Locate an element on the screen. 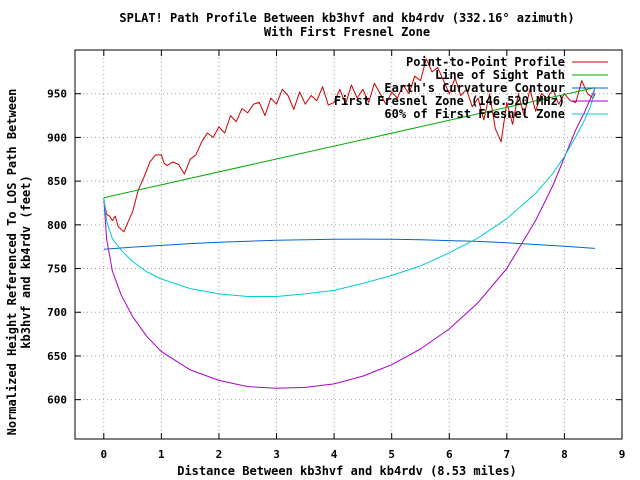  series-line is located at coordinates (349, 244).